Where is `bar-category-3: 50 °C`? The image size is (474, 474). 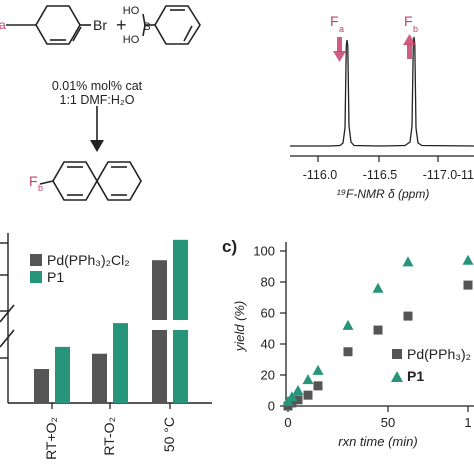 bar-category-3: 50 °C is located at coordinates (169, 434).